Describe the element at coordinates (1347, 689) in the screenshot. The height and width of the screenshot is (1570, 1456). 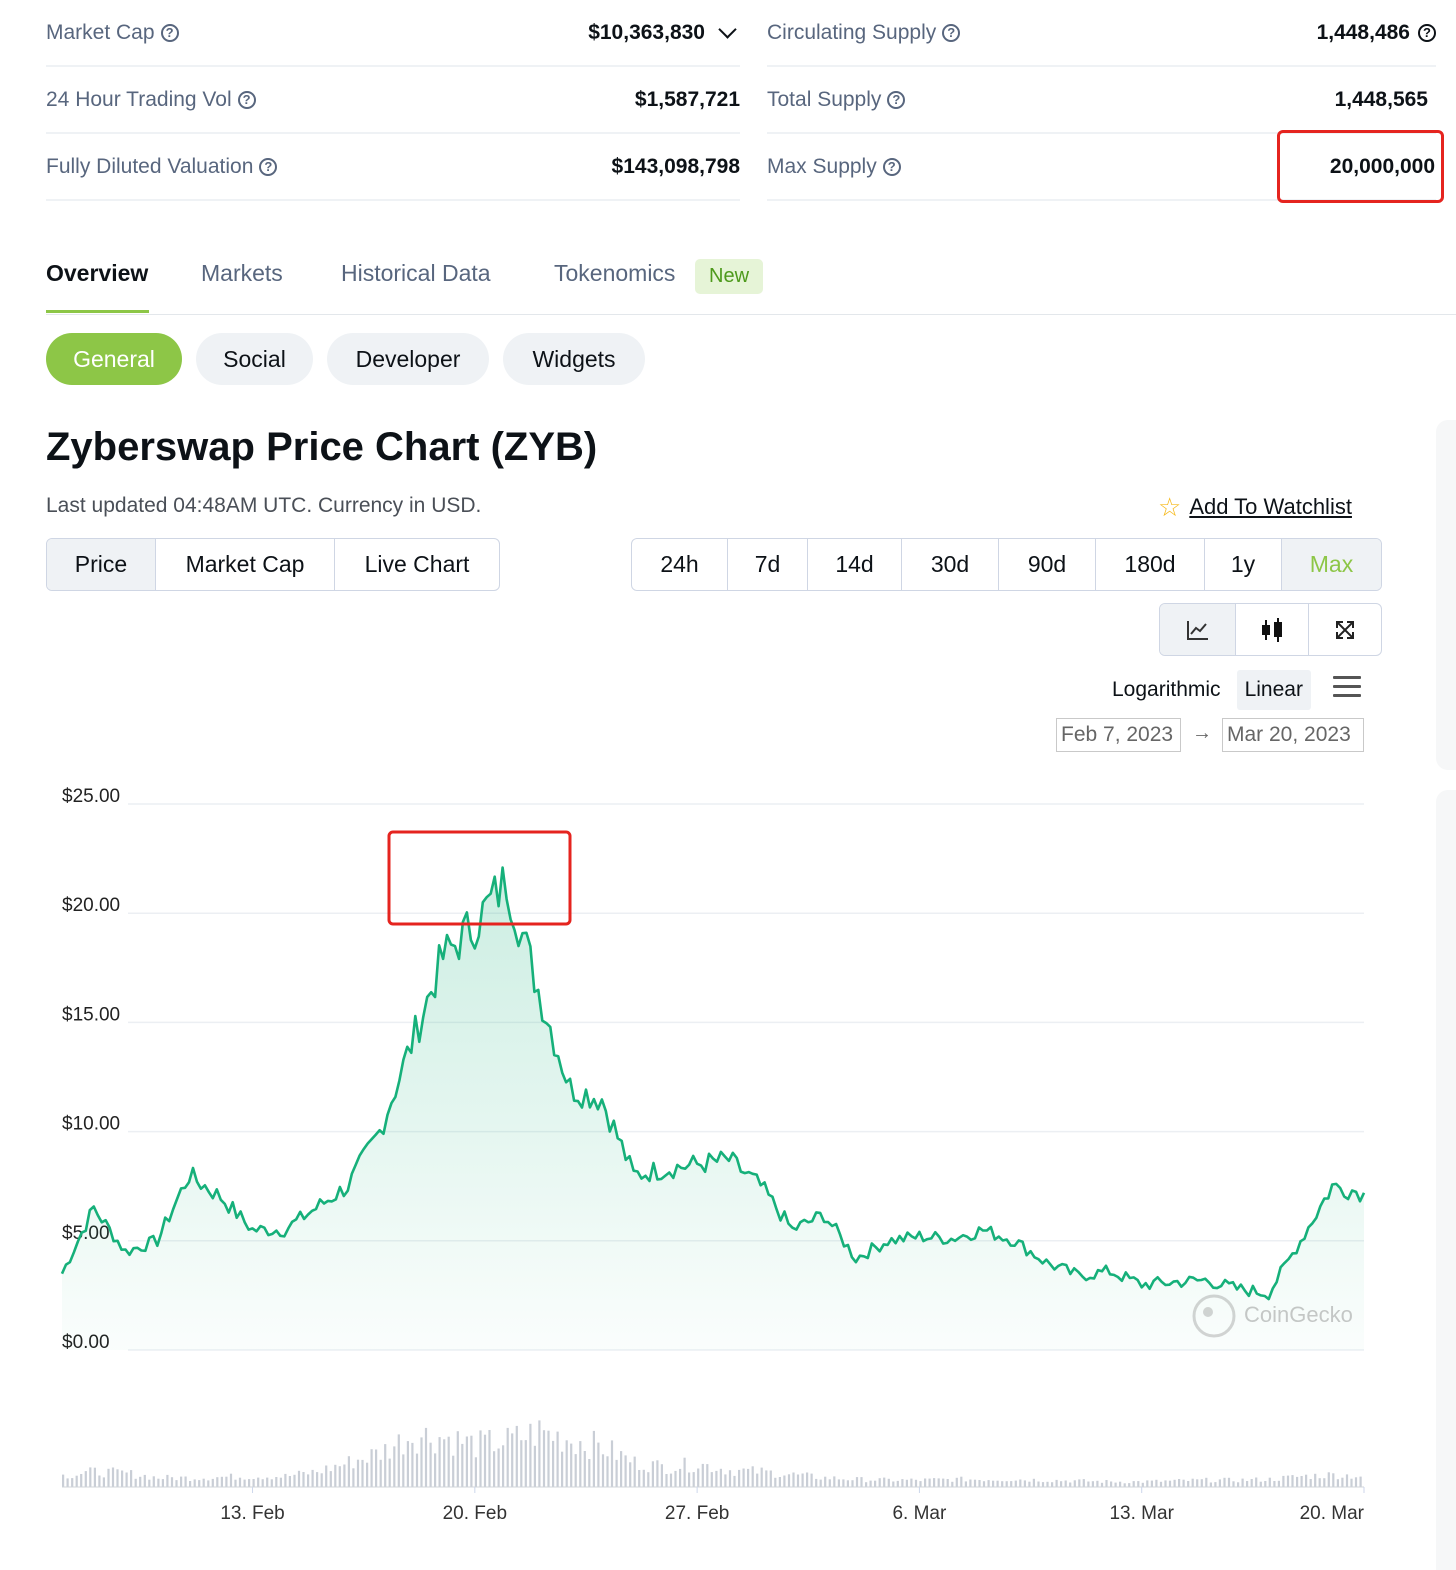
I see `chart-menu-icon` at that location.